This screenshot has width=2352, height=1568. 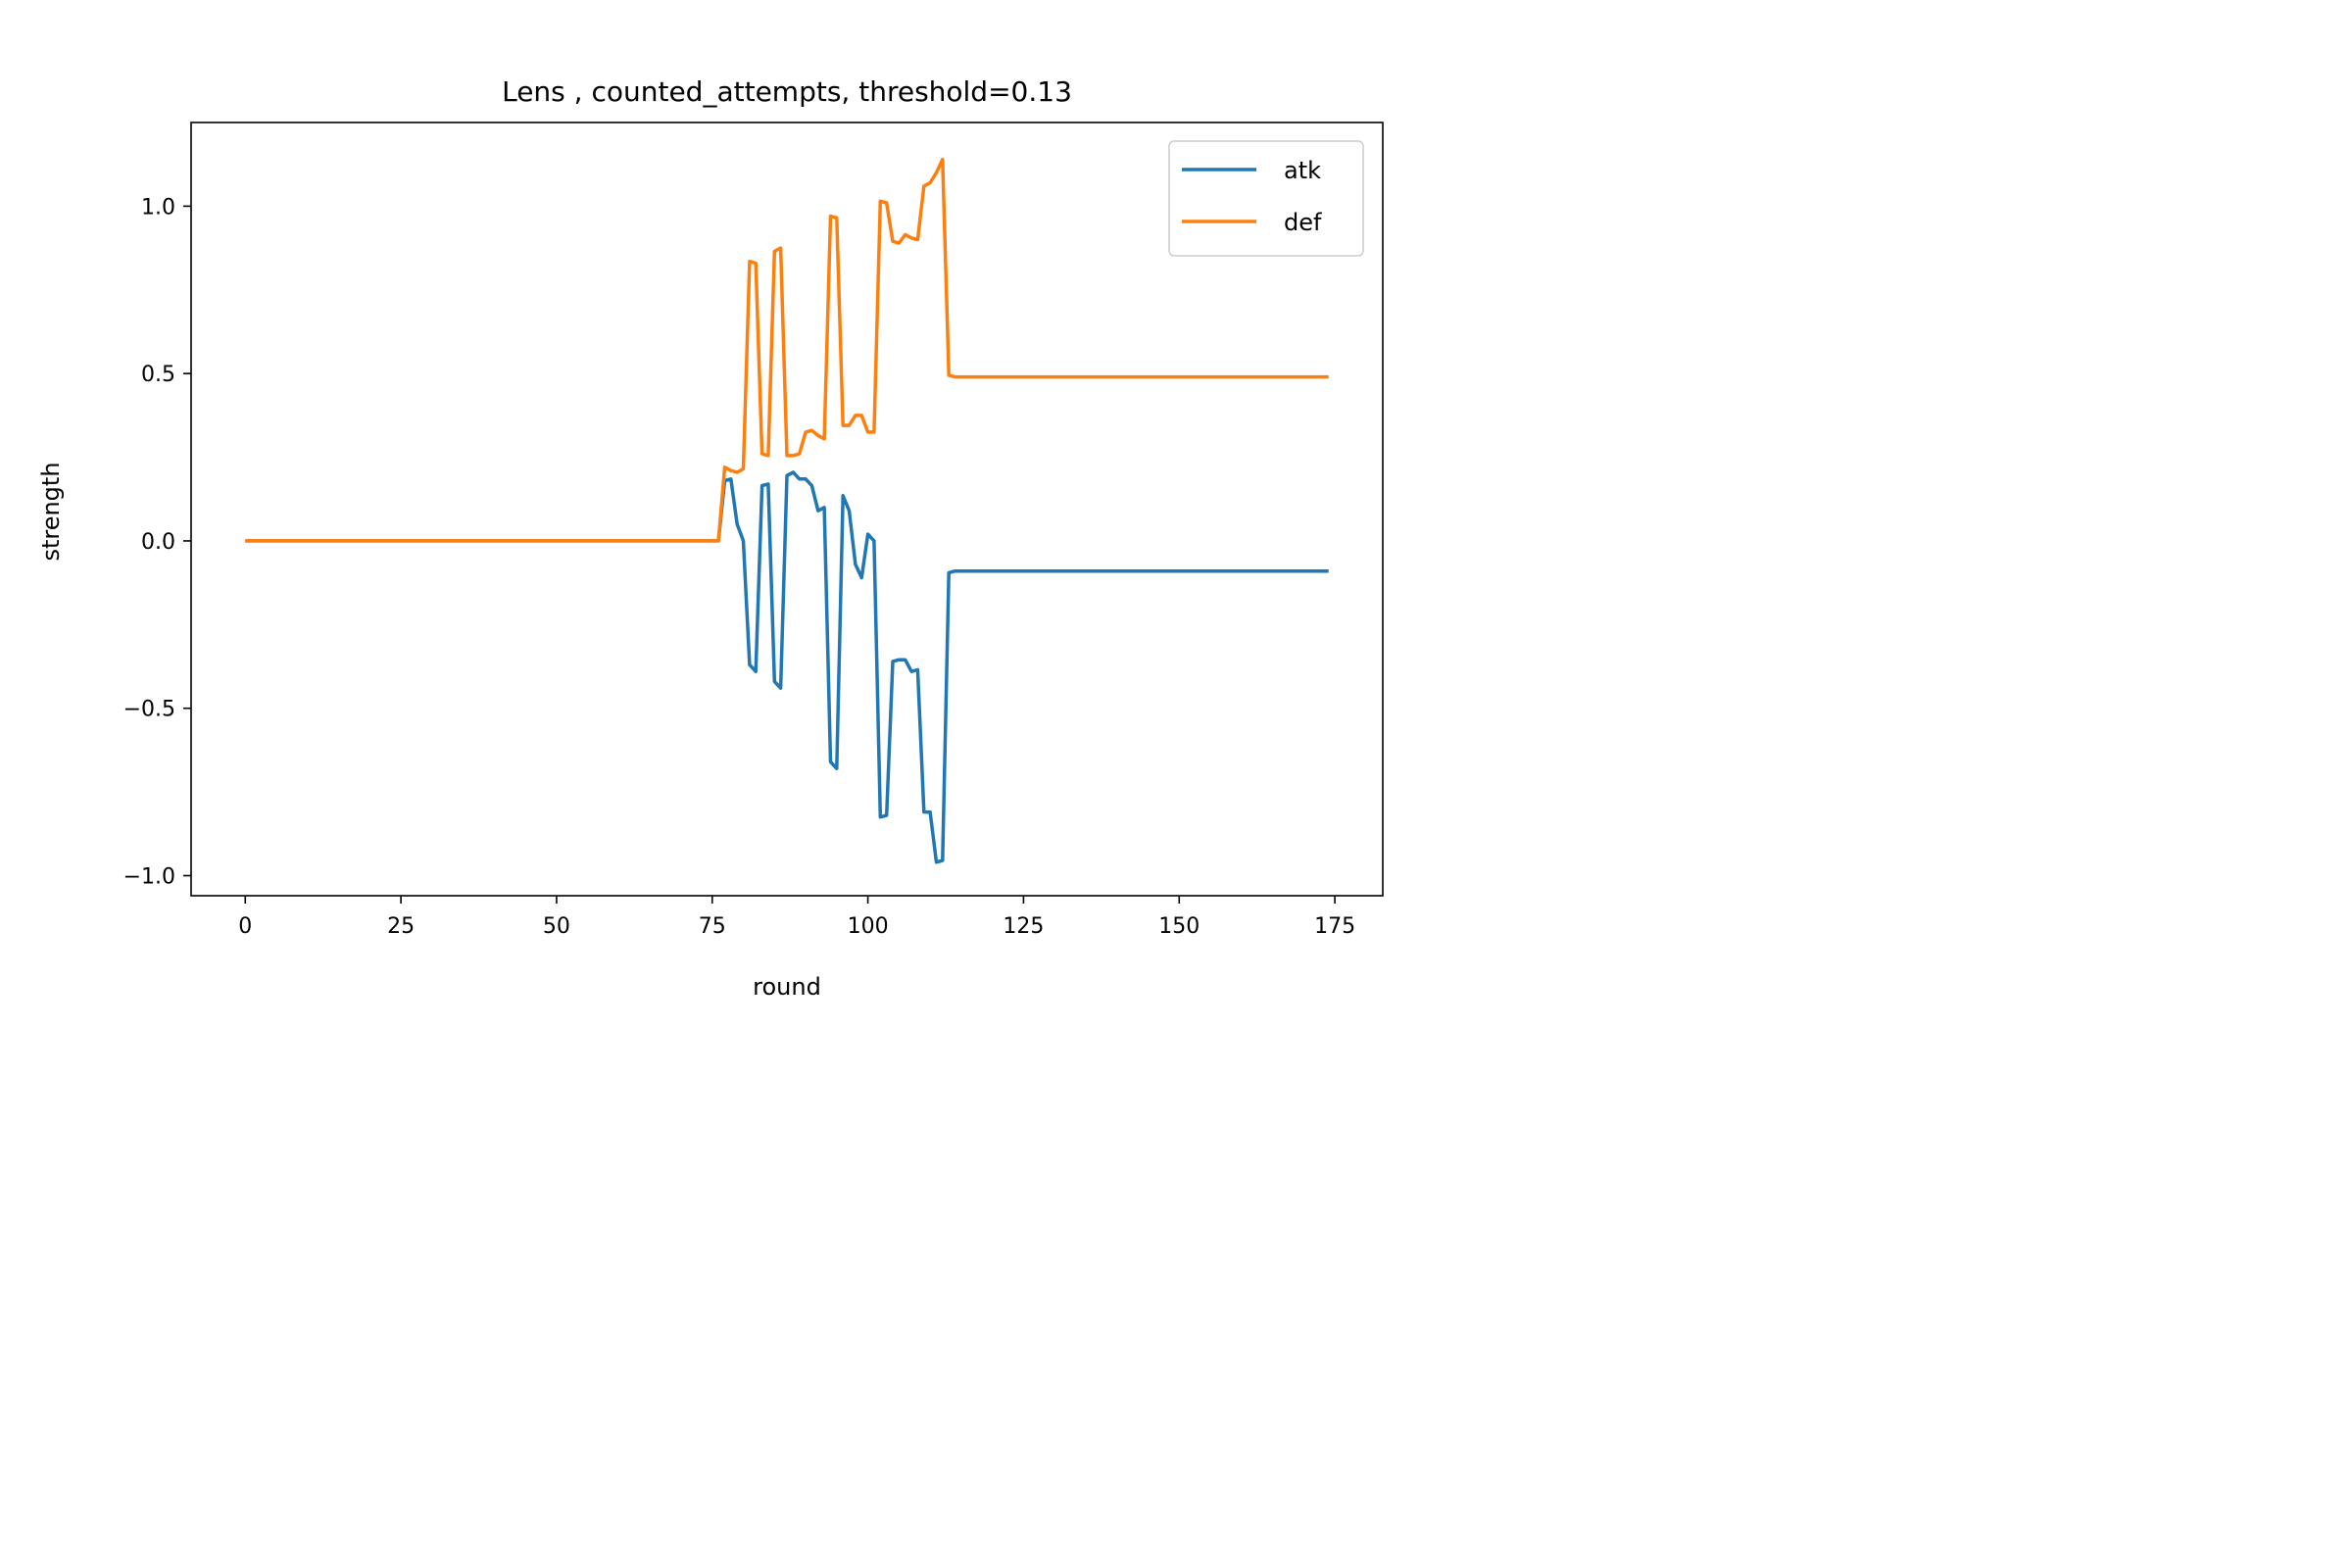 I want to click on chart-title: Lens , counted_attempts, threshold=0.13, so click(x=787, y=91).